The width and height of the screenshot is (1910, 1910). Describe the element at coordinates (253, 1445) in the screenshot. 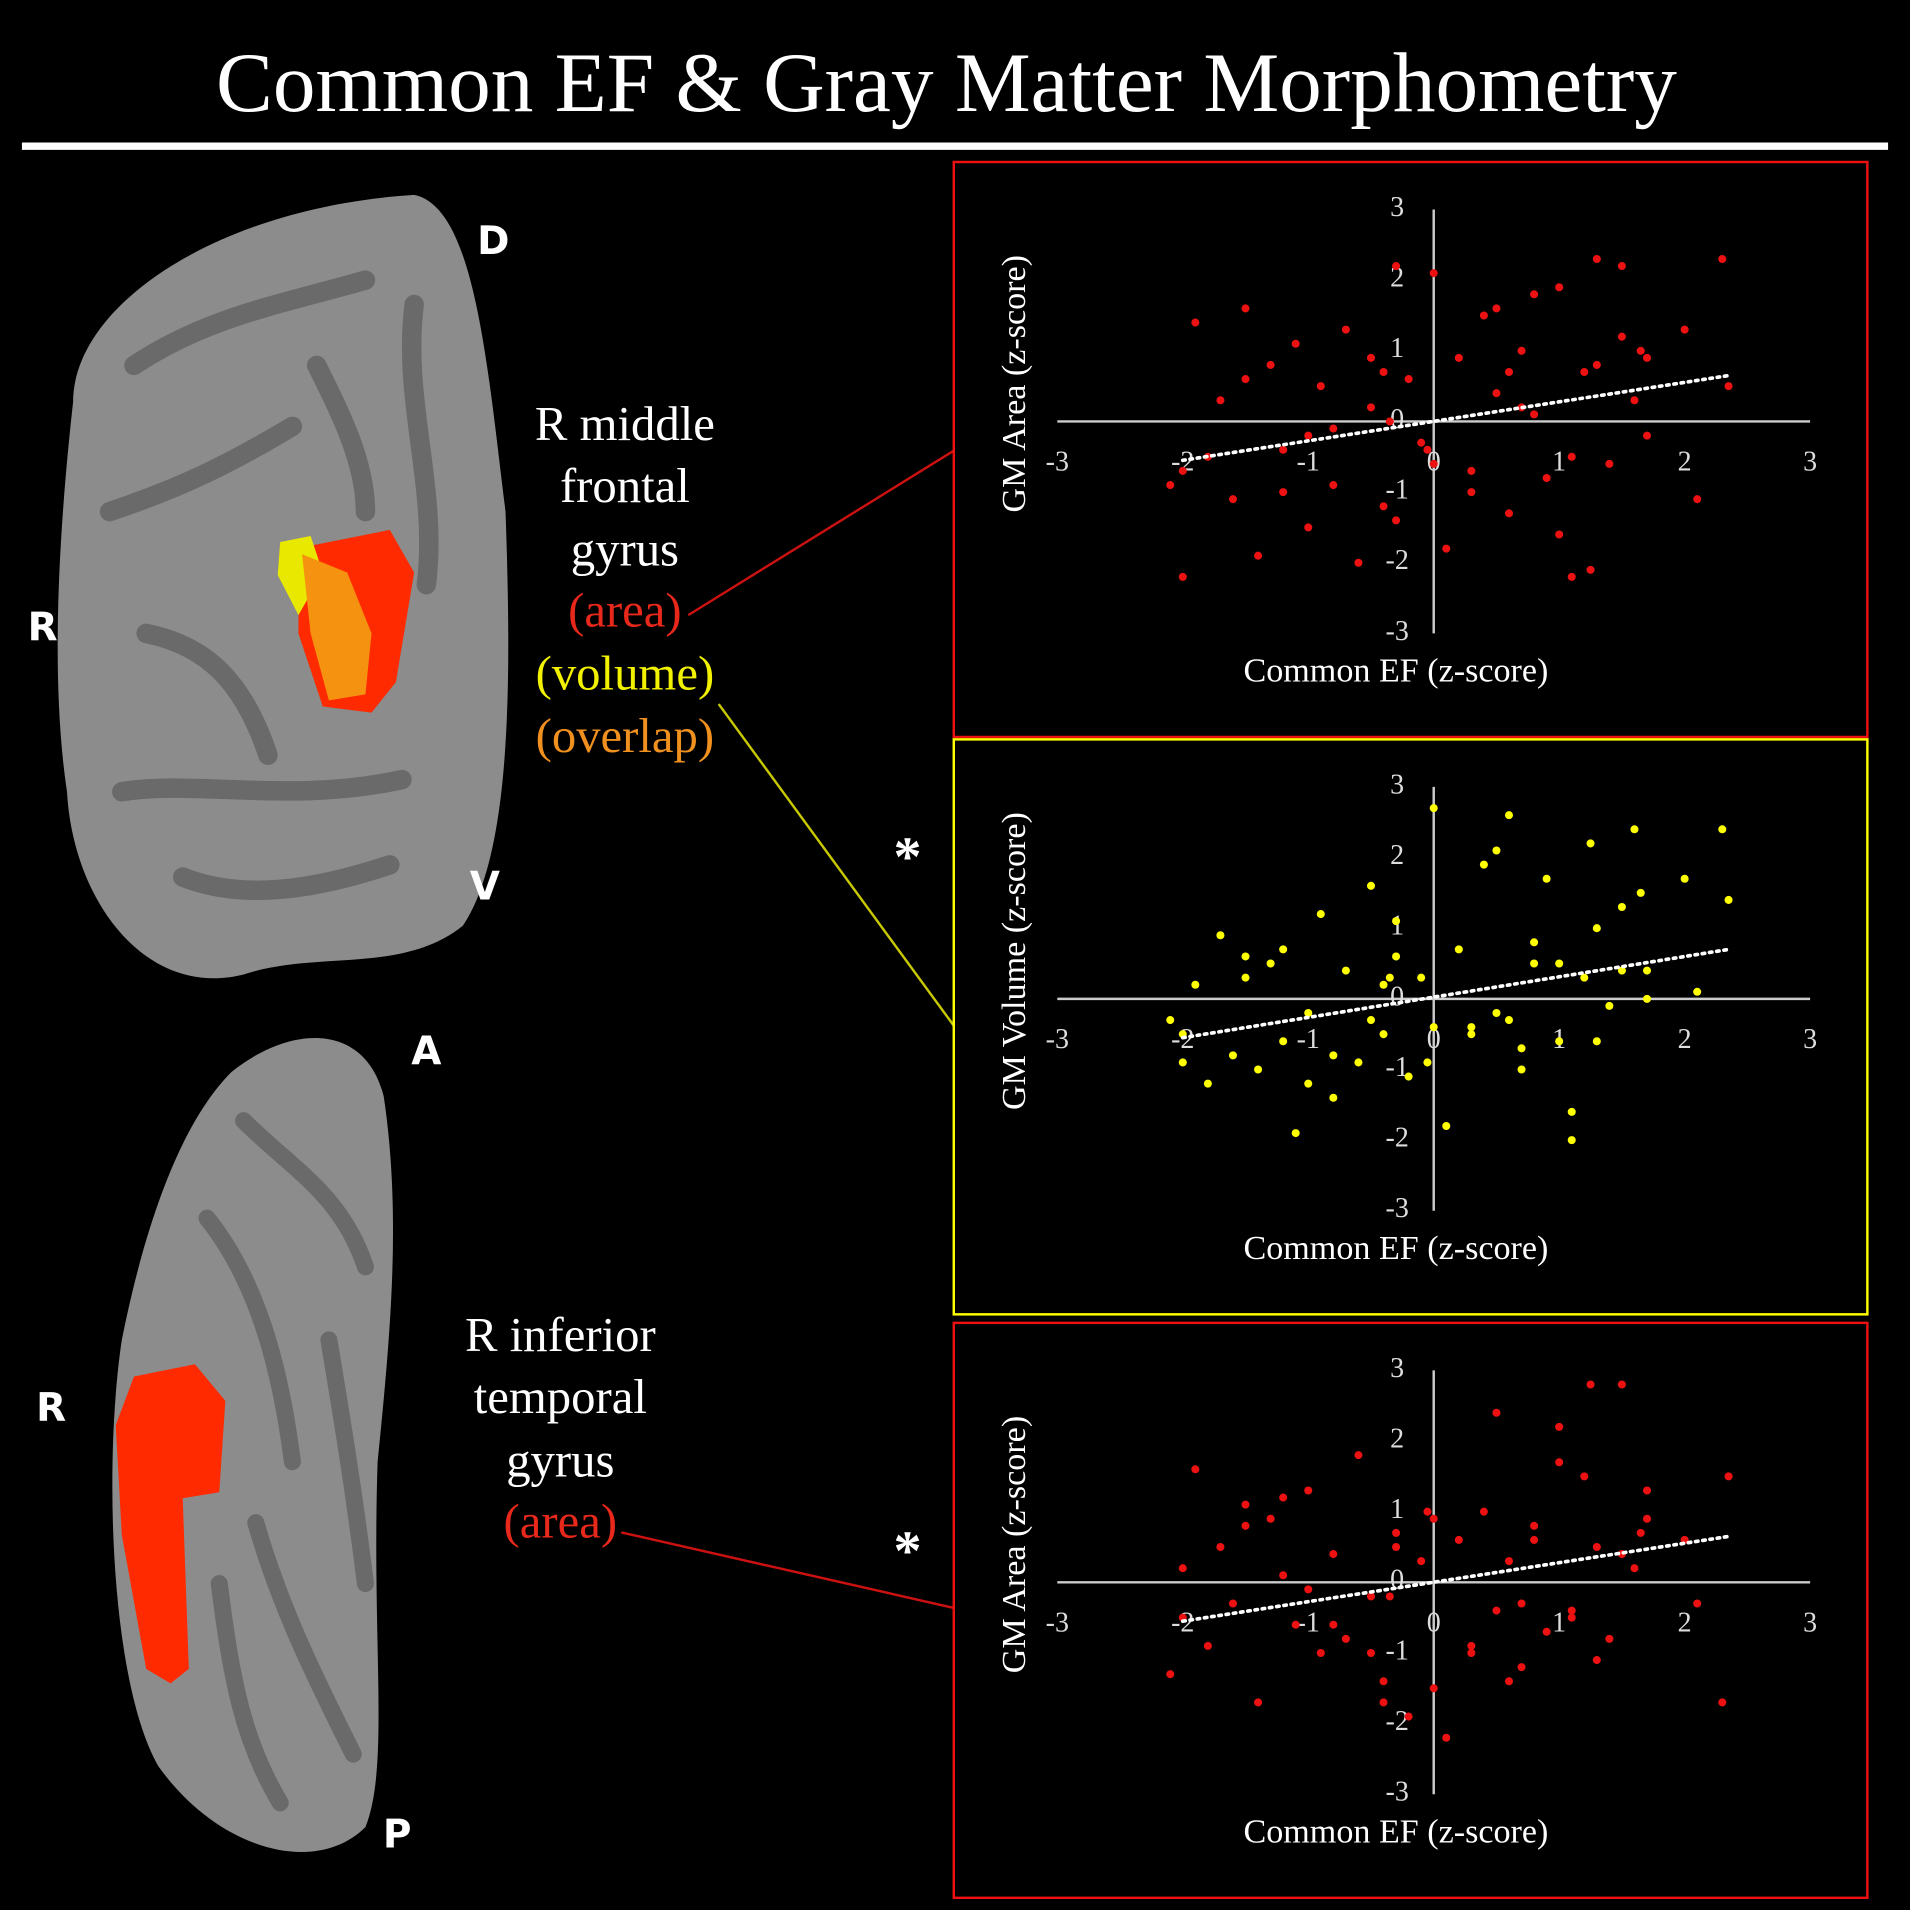

I see `brain-bottom` at that location.